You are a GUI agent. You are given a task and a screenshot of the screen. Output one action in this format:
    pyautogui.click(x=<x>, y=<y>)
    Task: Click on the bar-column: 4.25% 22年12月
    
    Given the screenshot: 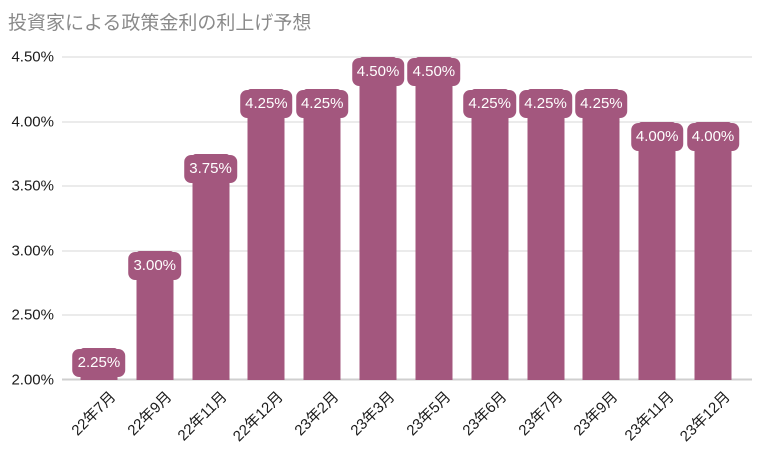 What is the action you would take?
    pyautogui.click(x=262, y=251)
    